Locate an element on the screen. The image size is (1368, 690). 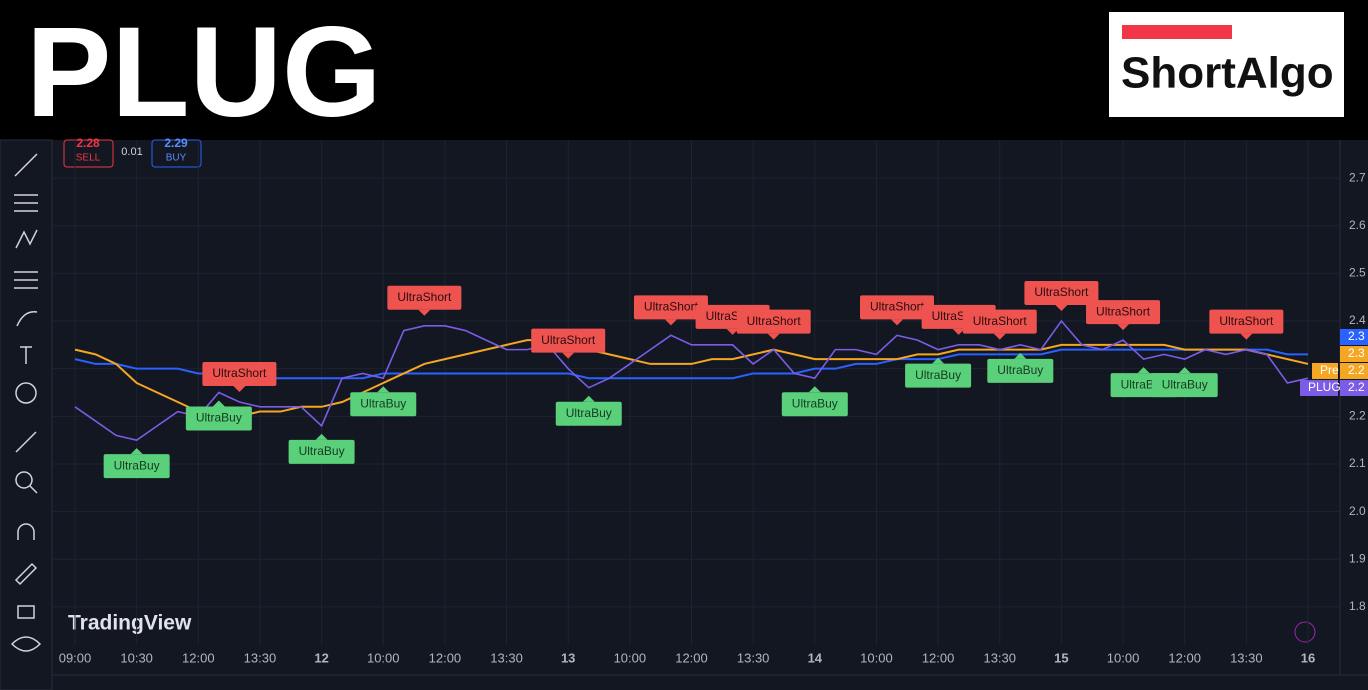
x-tick-label: 16 is located at coordinates (1308, 657).